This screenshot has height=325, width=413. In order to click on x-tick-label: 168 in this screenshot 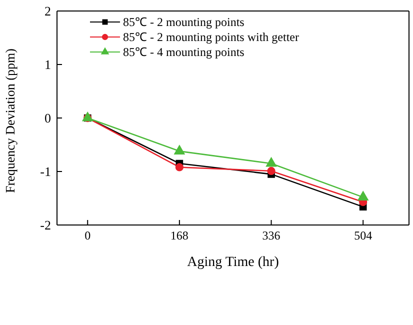, I will do `click(179, 235)`.